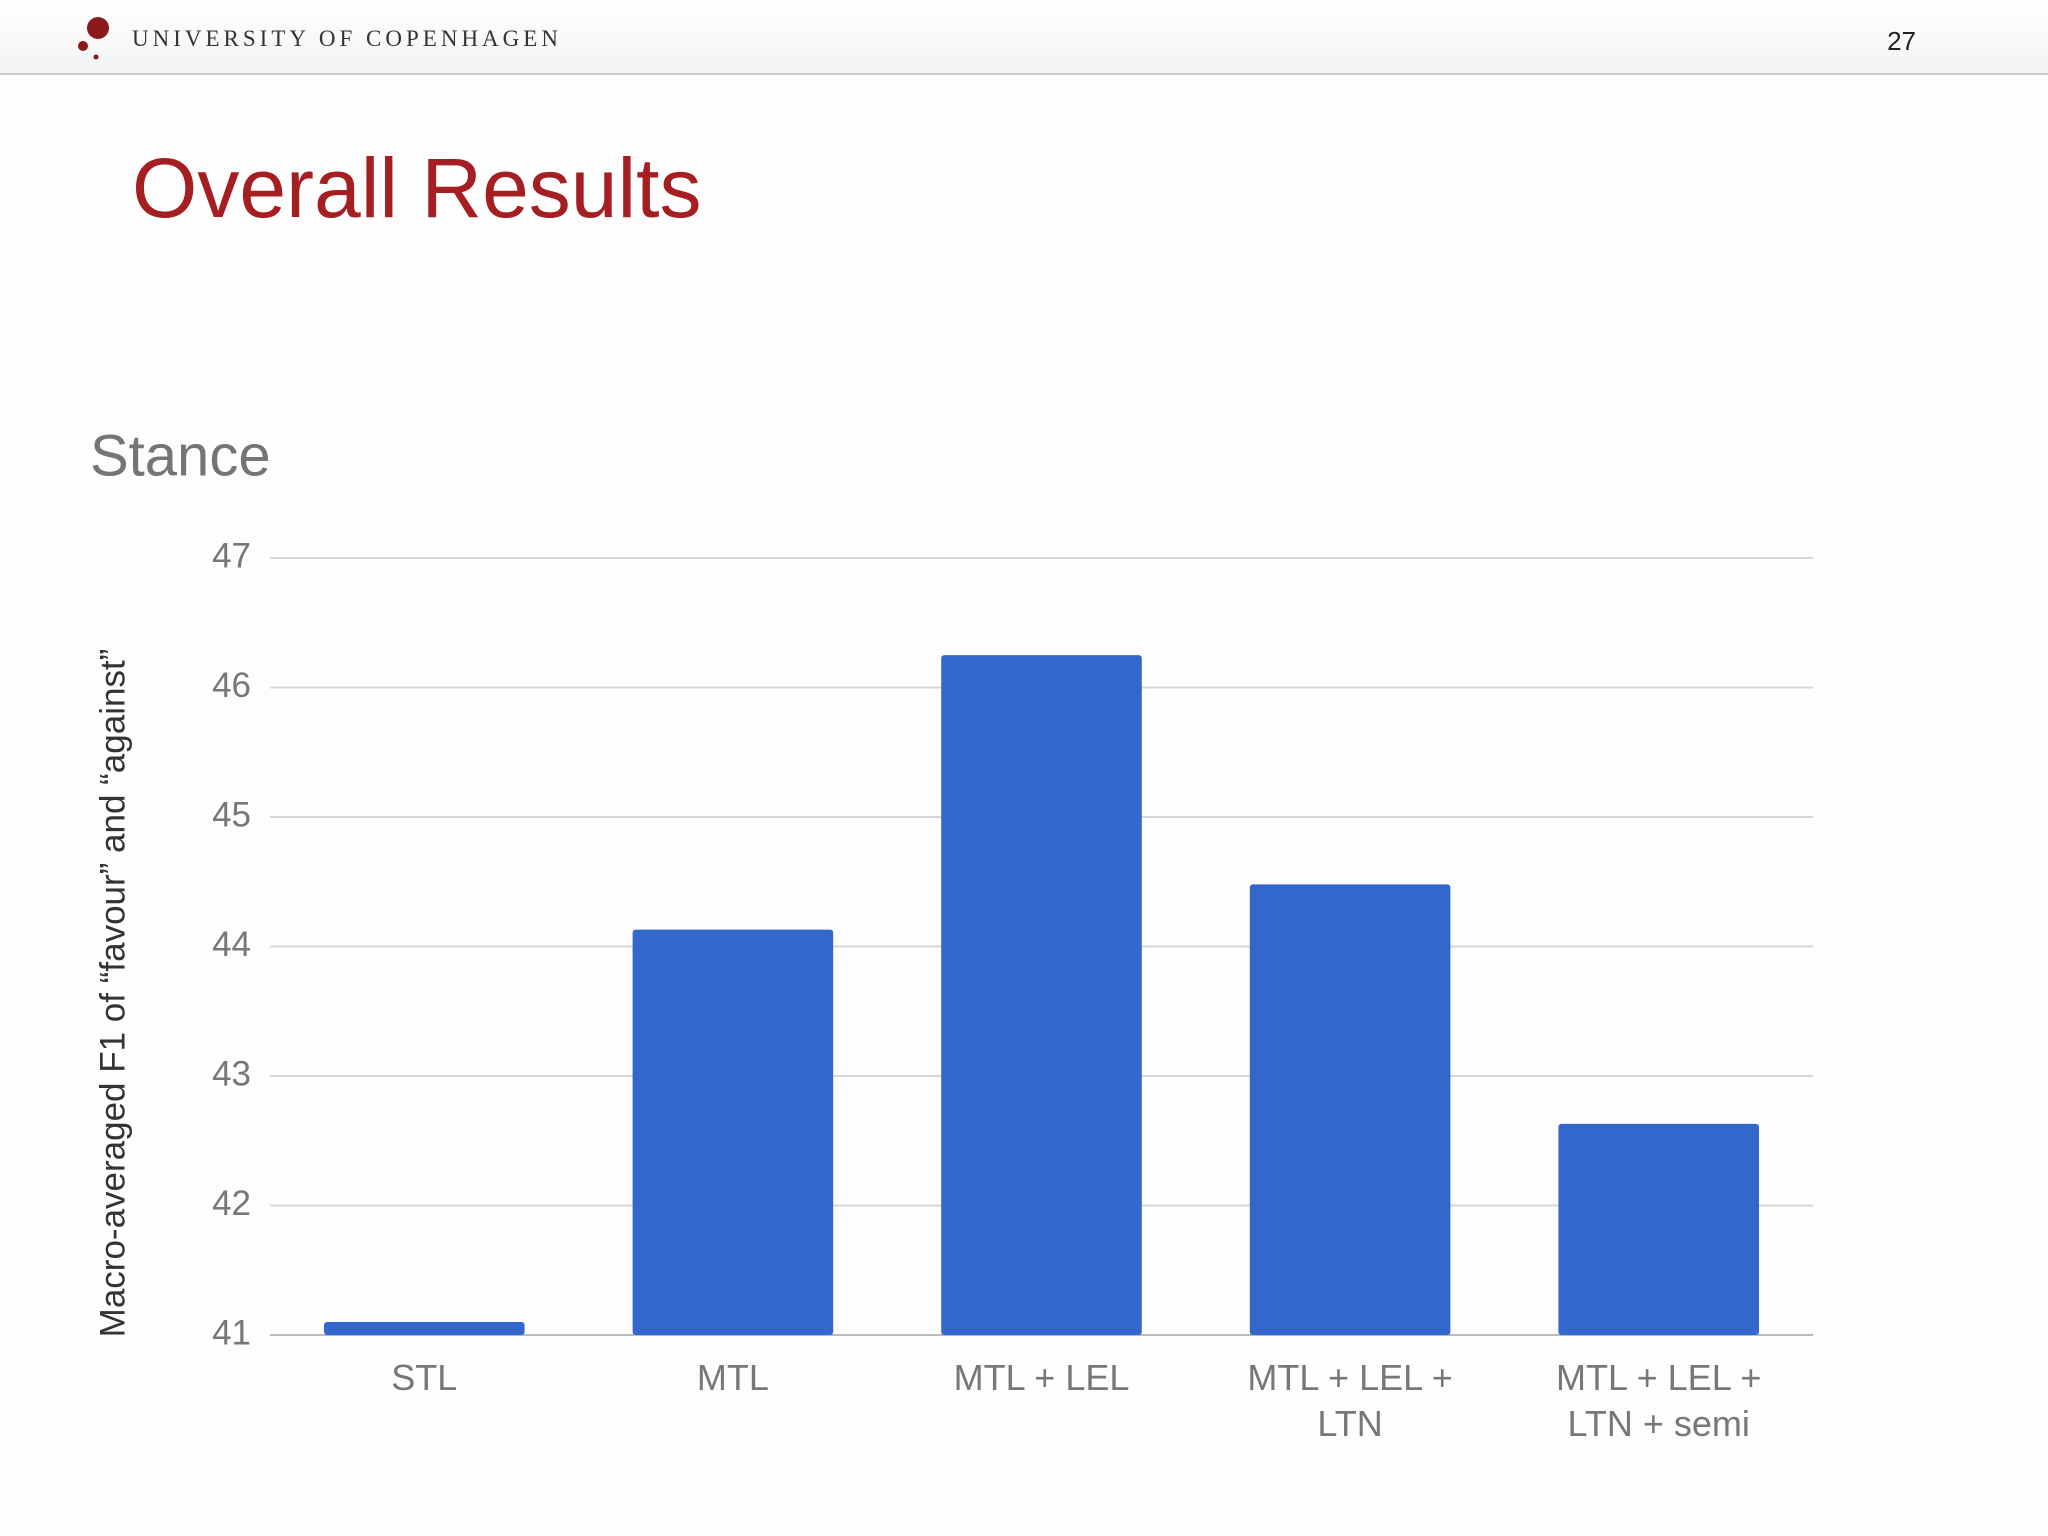 The height and width of the screenshot is (1536, 2048). I want to click on y-tick-label: 47, so click(231, 555).